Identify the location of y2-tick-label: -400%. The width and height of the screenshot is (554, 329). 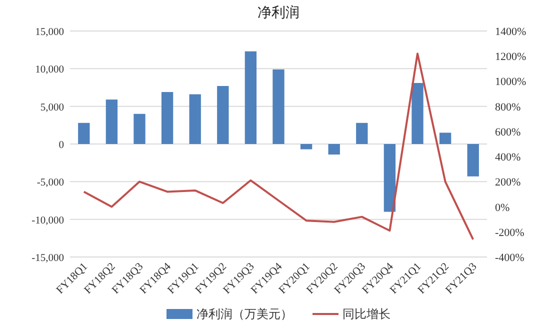
(509, 258).